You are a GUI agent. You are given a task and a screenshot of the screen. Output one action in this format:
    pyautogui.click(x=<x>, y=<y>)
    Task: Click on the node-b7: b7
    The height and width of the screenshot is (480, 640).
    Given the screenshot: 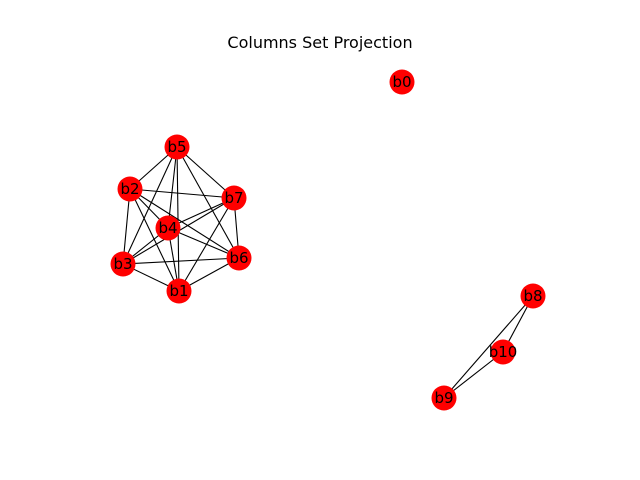 What is the action you would take?
    pyautogui.click(x=234, y=198)
    